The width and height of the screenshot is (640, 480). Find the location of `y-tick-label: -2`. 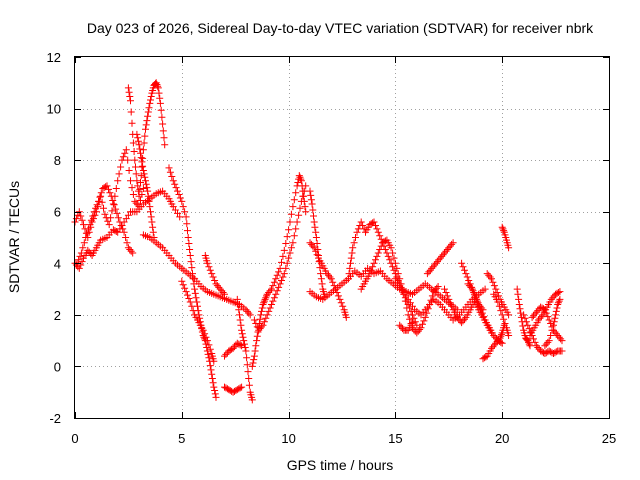

y-tick-label: -2 is located at coordinates (55, 418).